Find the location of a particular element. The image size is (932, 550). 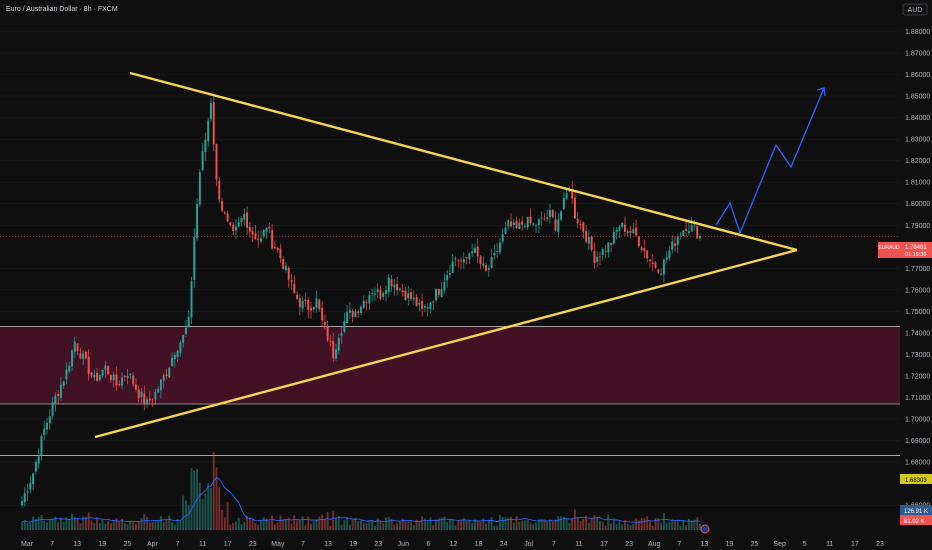

price-tick: 1.85000 is located at coordinates (917, 97).